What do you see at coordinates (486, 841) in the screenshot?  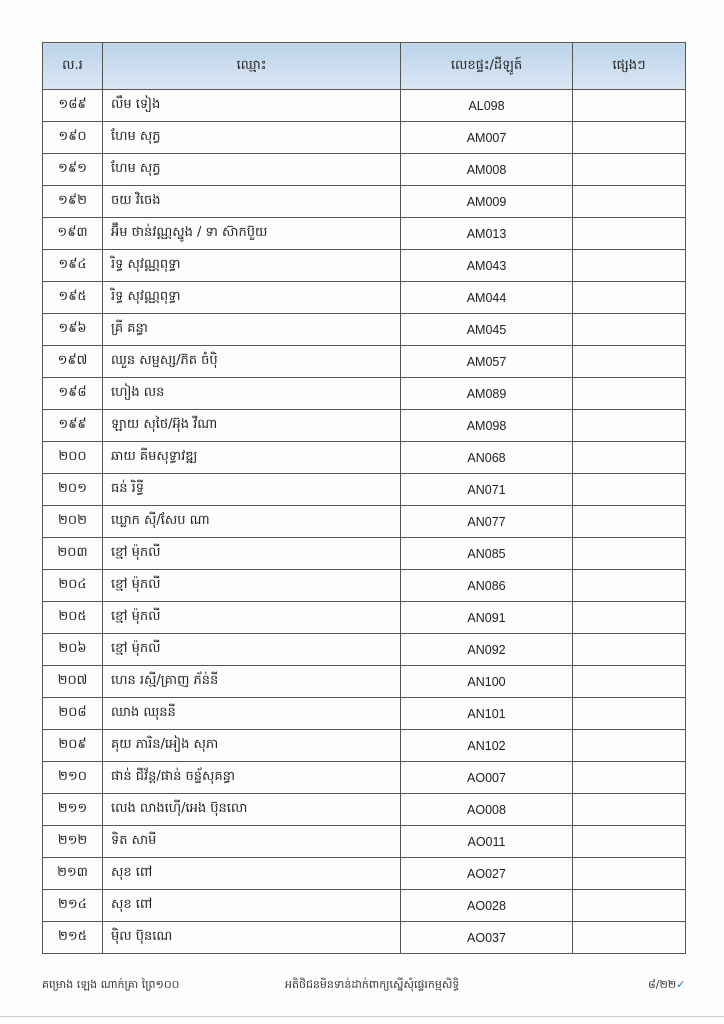 I see `row-lot-code: AO011` at bounding box center [486, 841].